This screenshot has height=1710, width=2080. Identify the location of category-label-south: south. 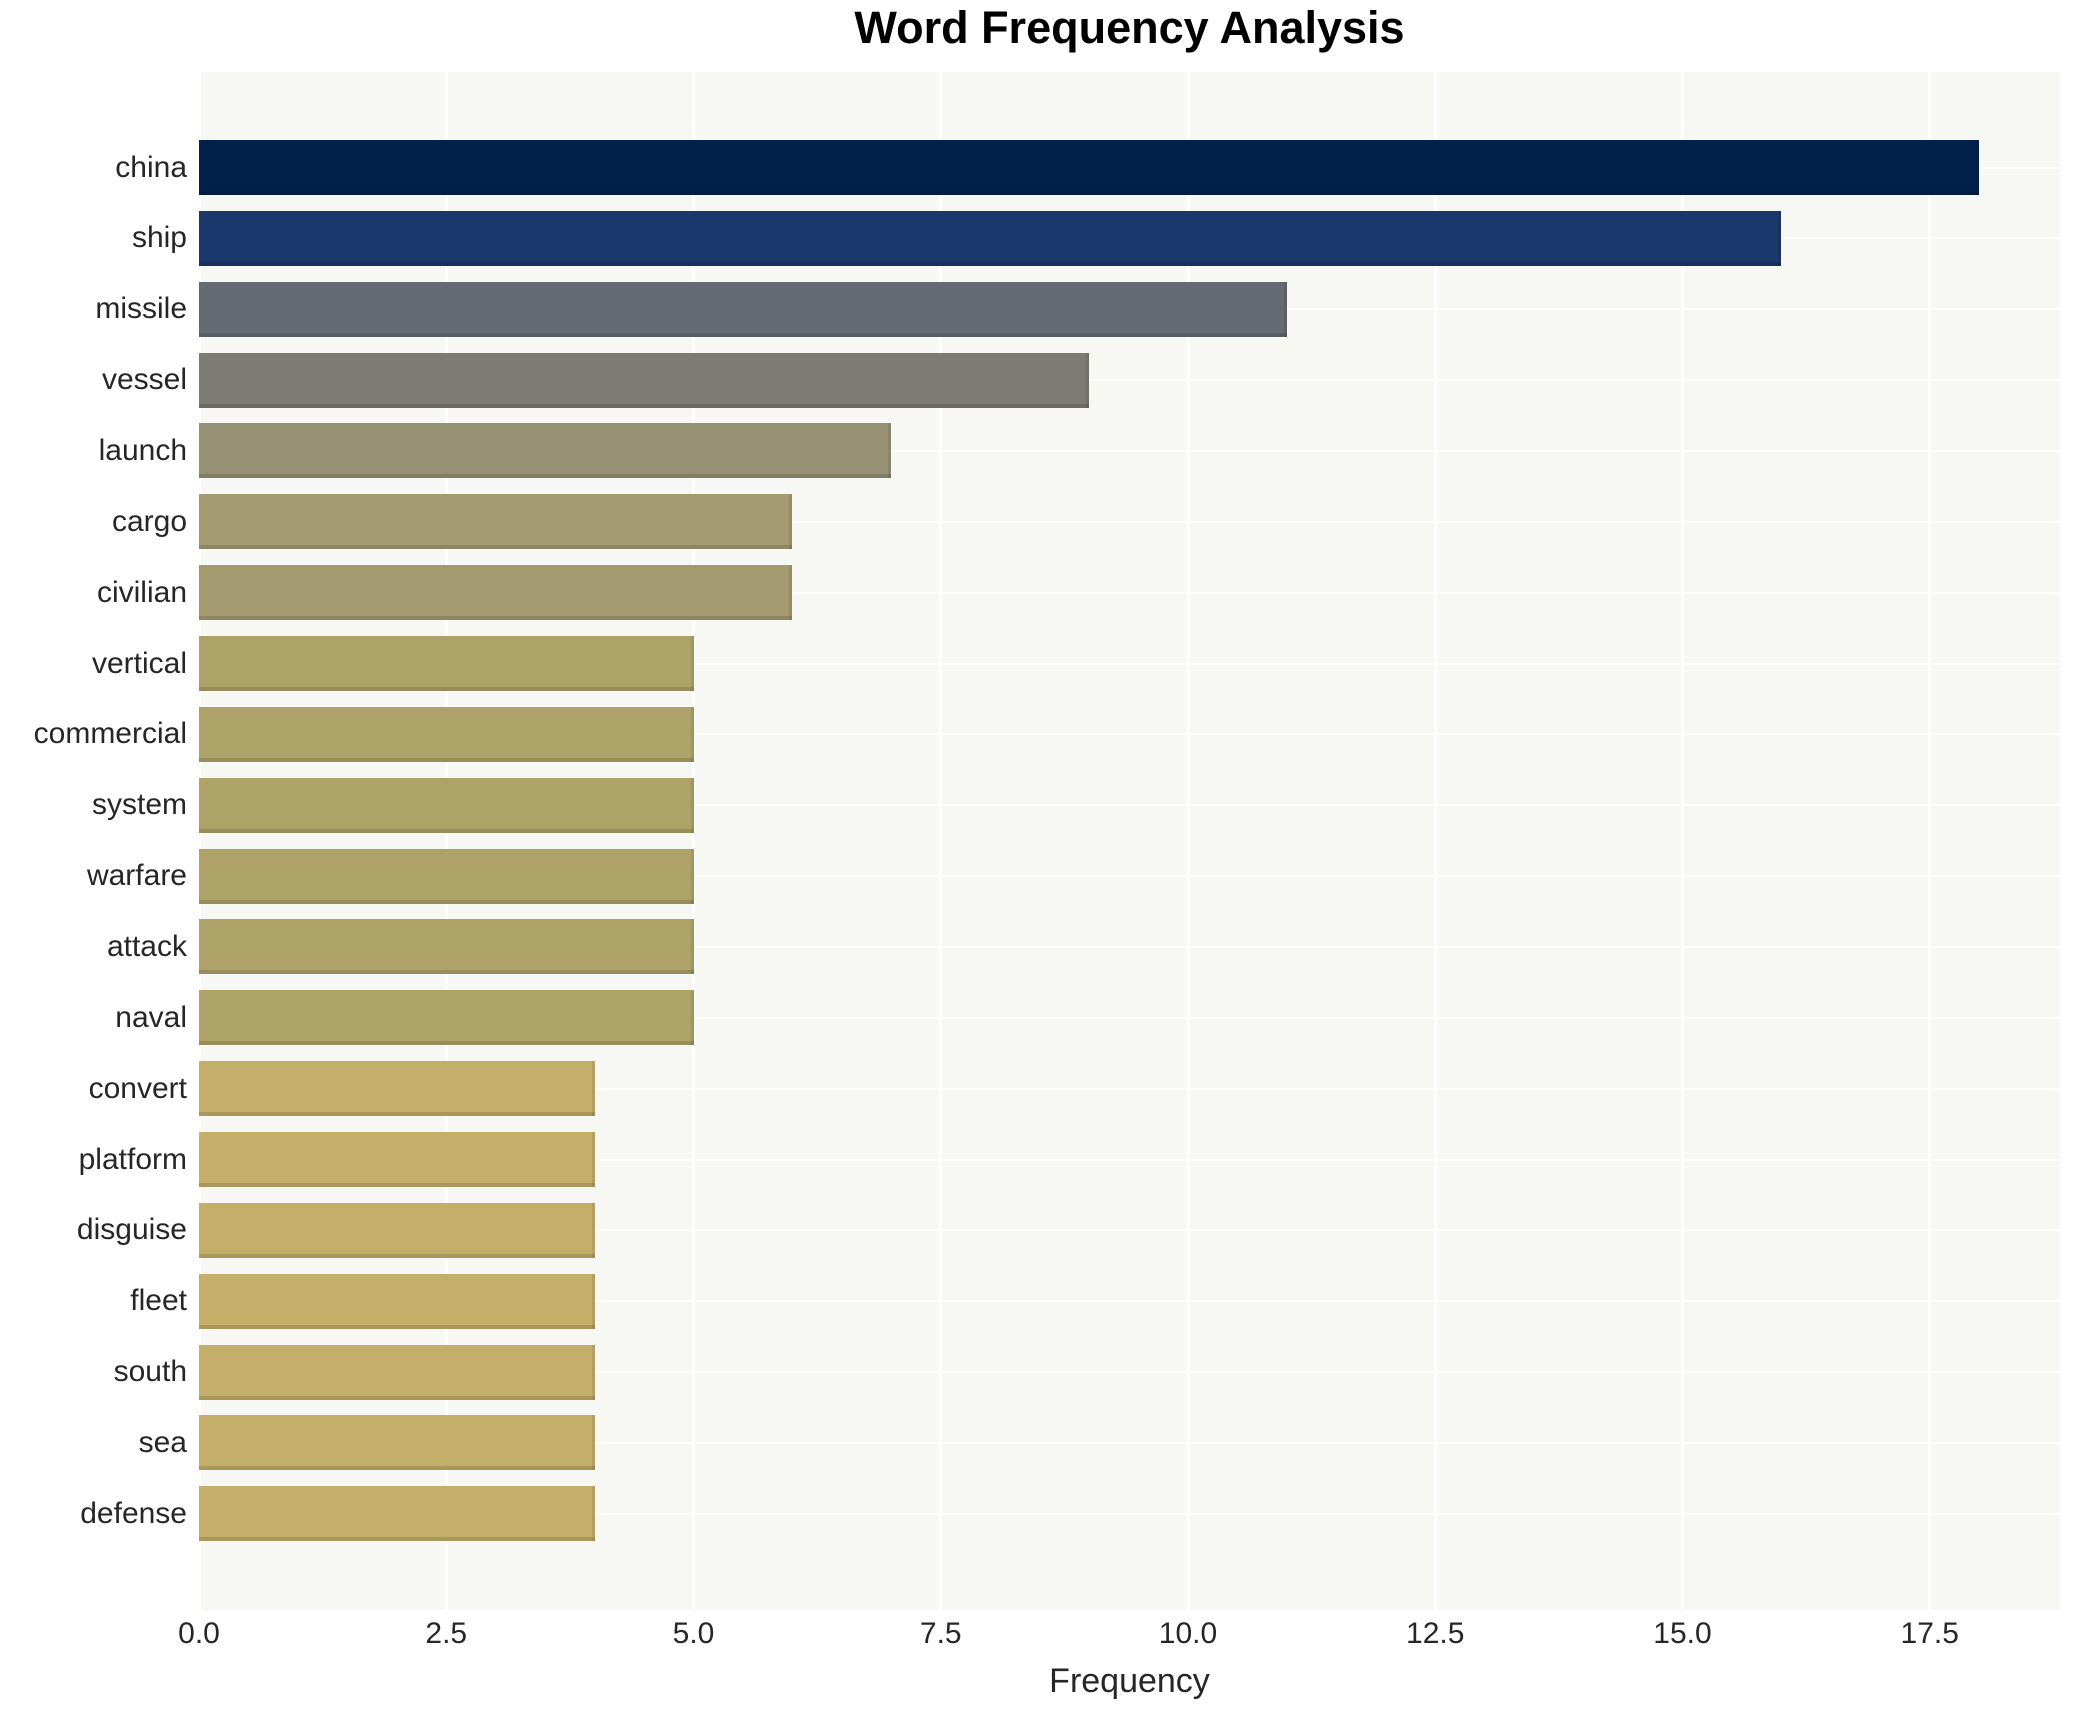
(150, 1372).